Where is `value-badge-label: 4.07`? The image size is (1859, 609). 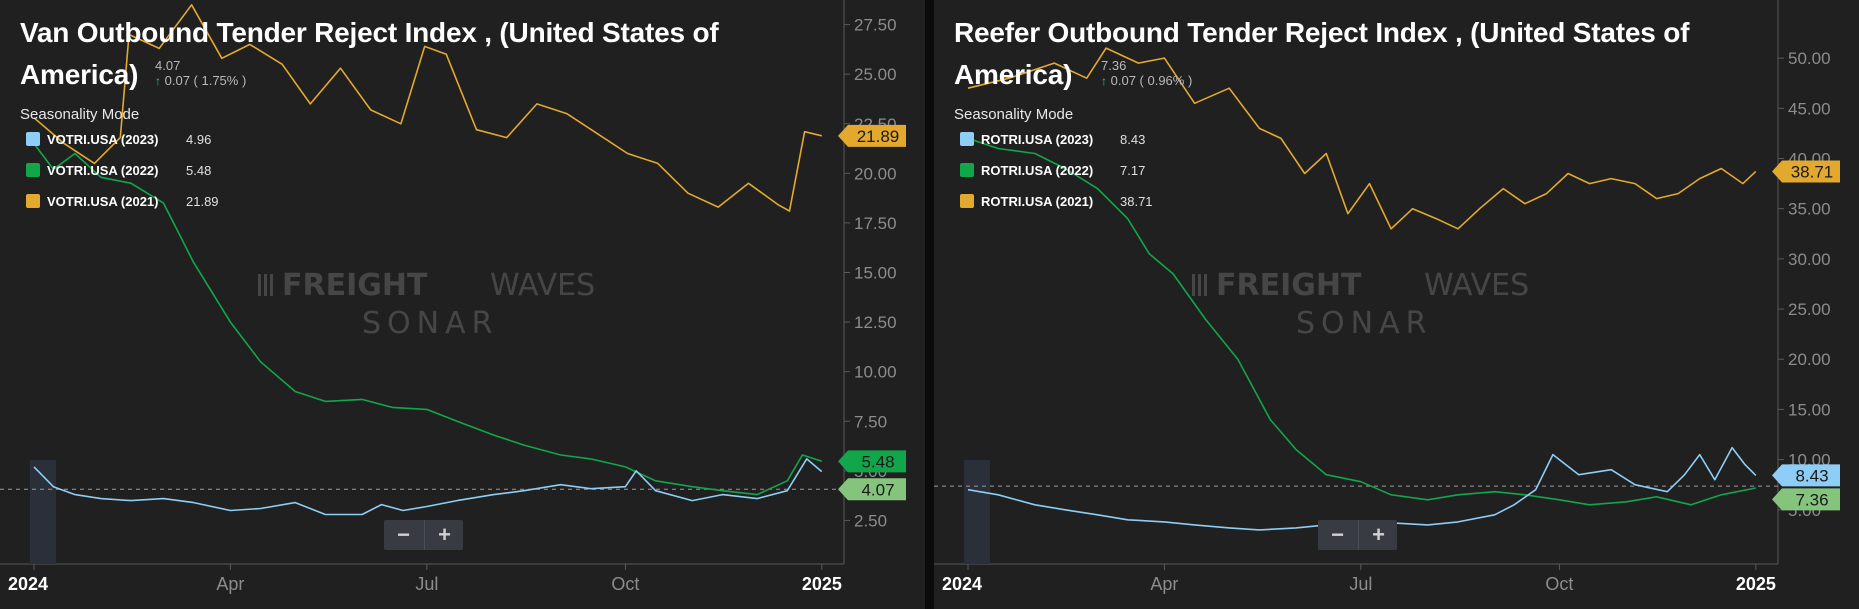
value-badge-label: 4.07 is located at coordinates (877, 489).